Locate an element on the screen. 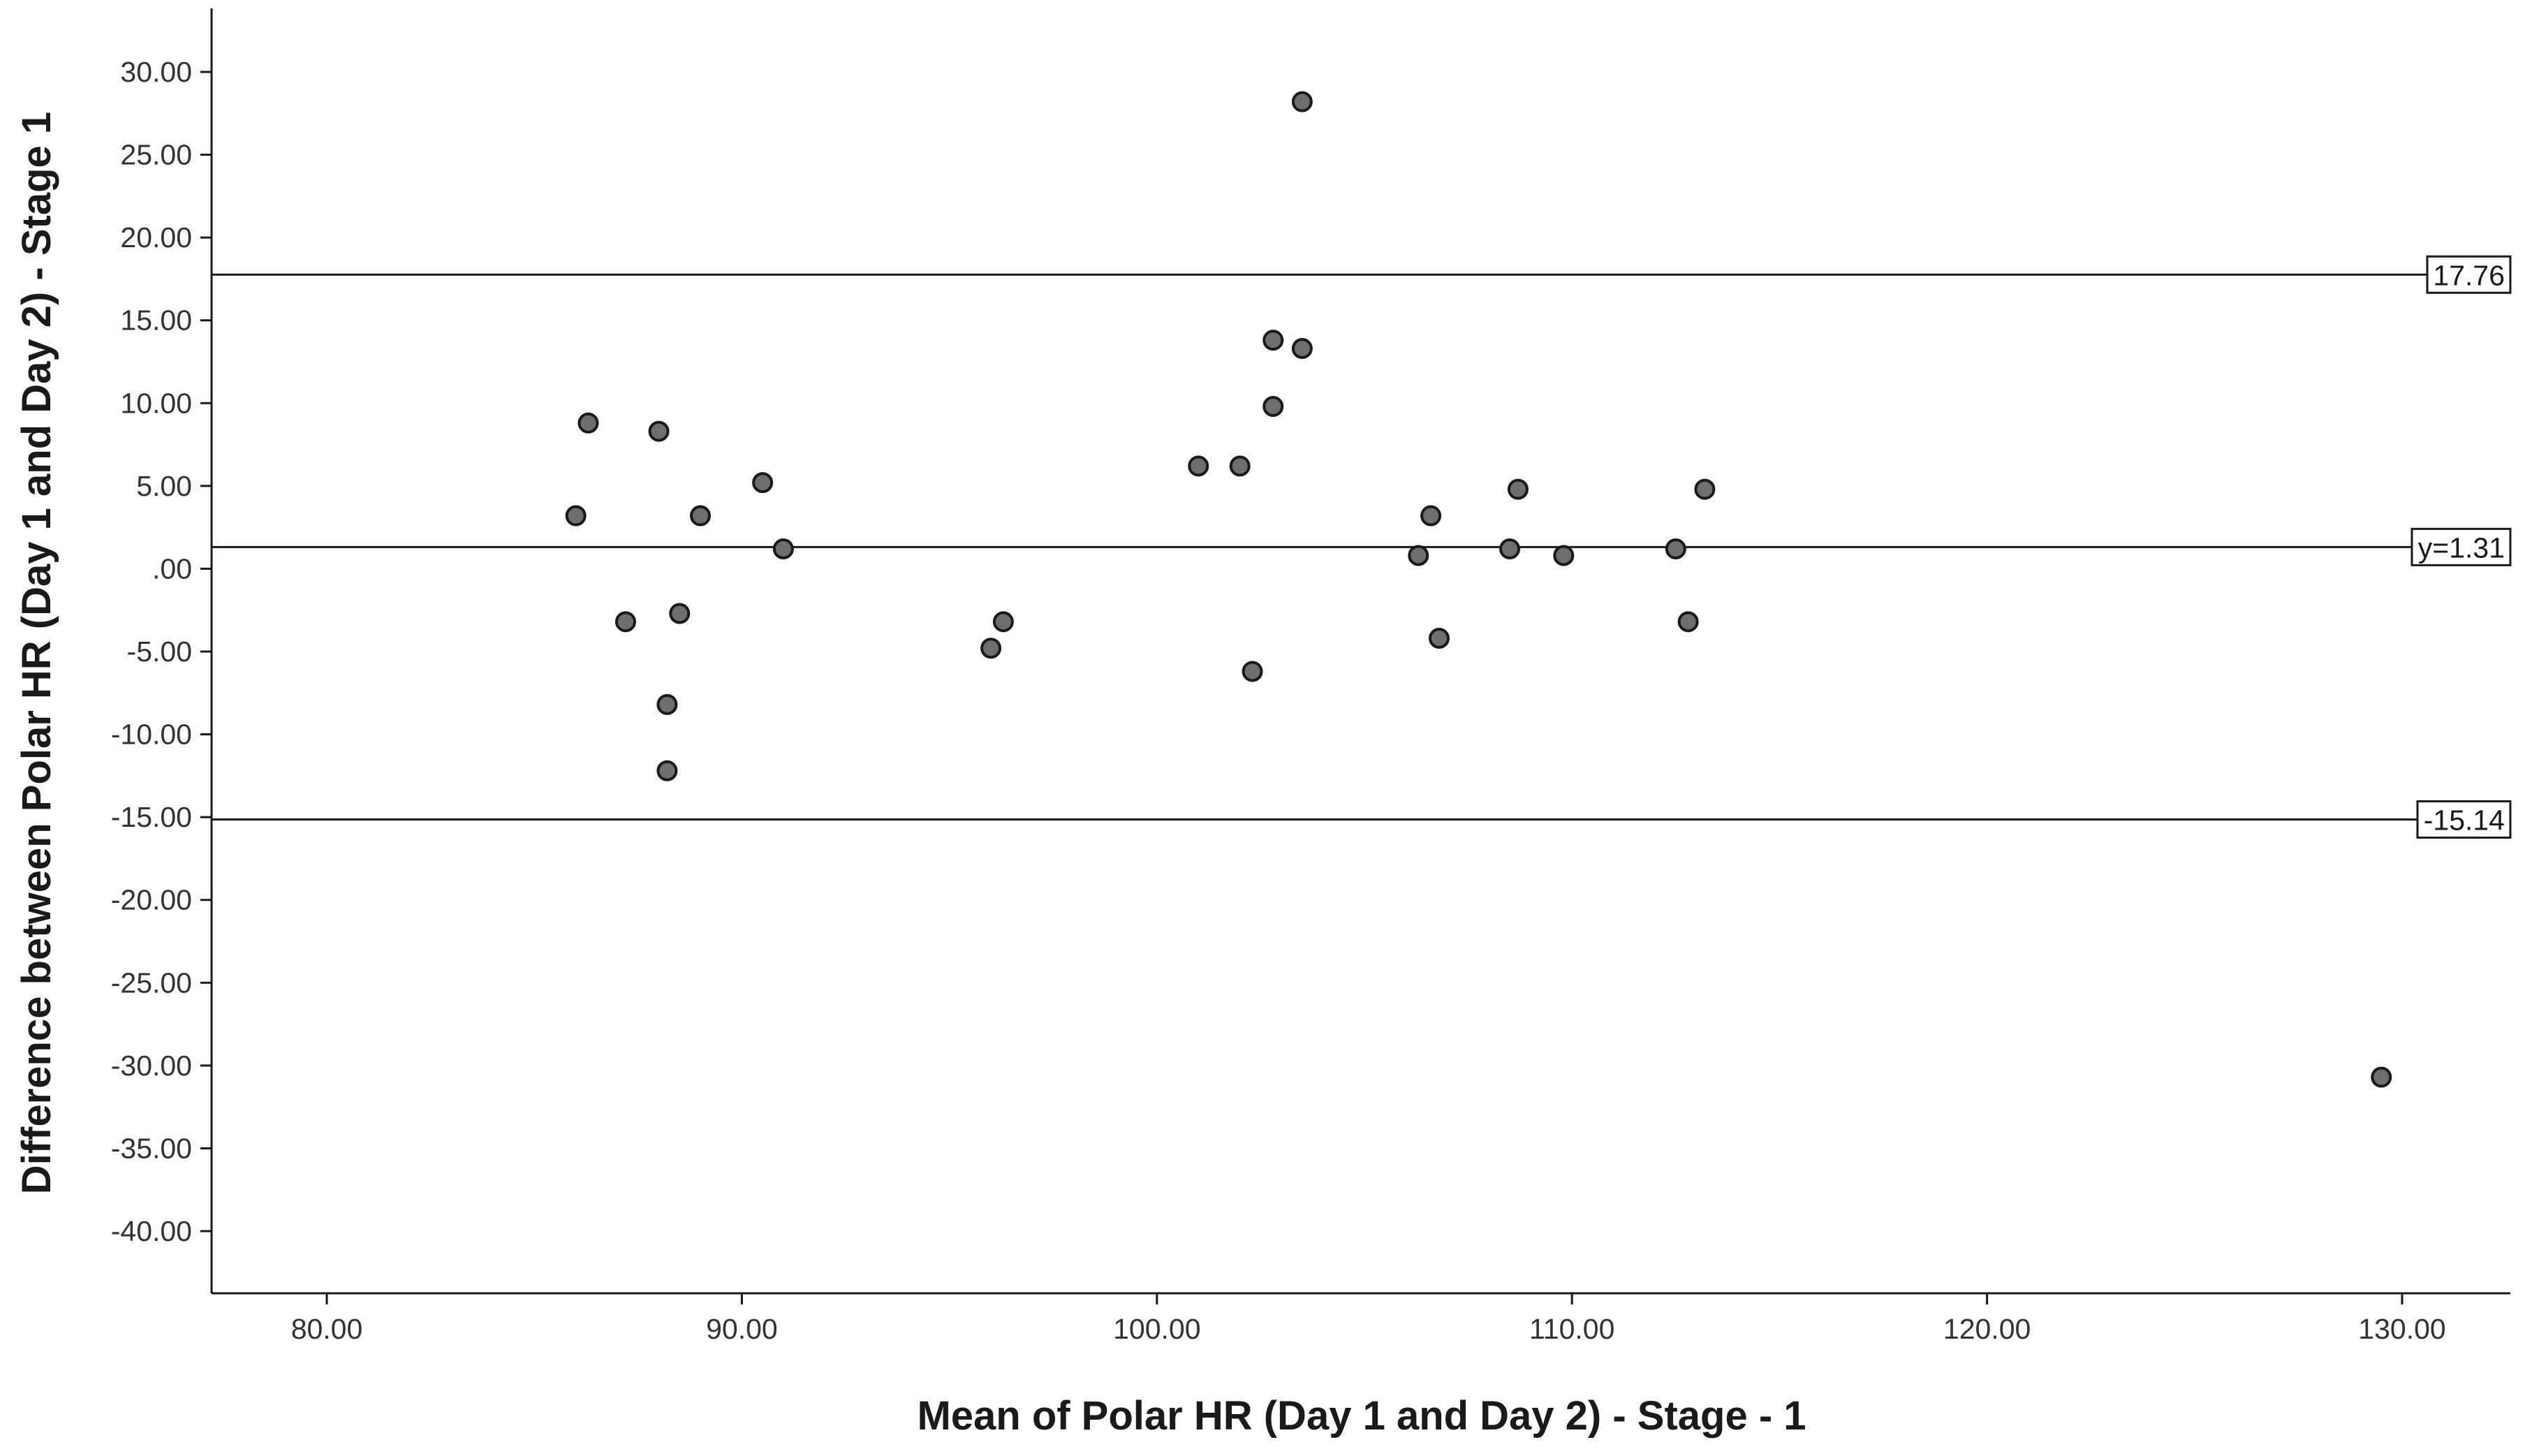 This screenshot has width=2525, height=1456. y-tick-label: -15.00 is located at coordinates (151, 817).